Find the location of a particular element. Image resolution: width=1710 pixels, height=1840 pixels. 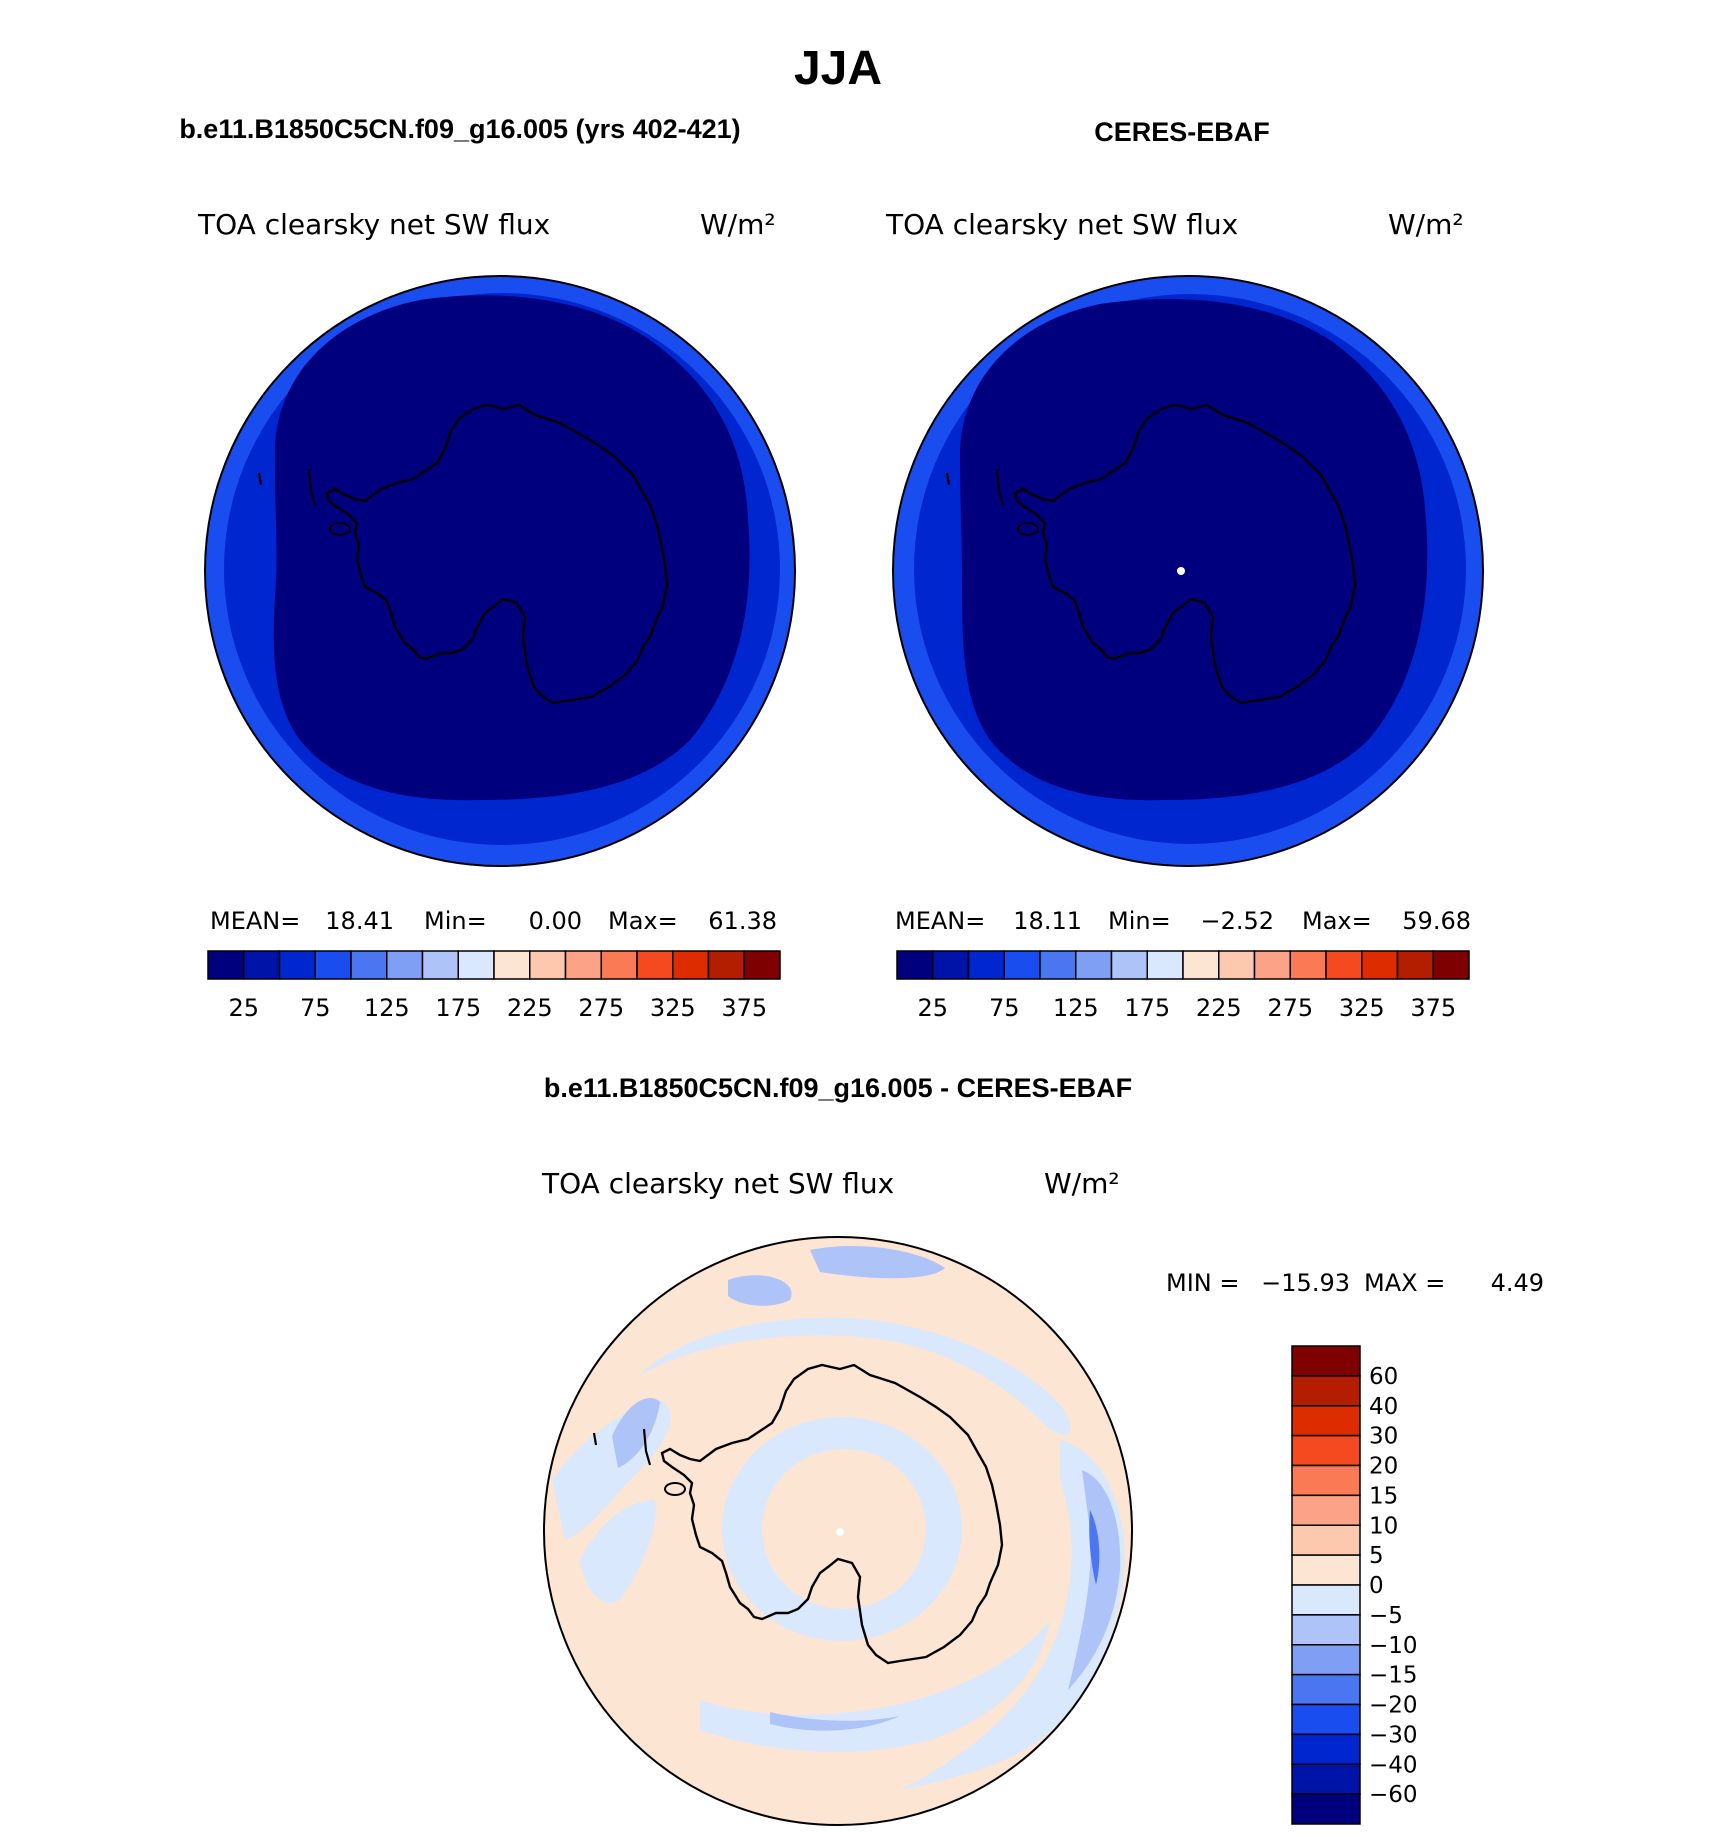

colorbar-tick-label: 5 is located at coordinates (1376, 1556).